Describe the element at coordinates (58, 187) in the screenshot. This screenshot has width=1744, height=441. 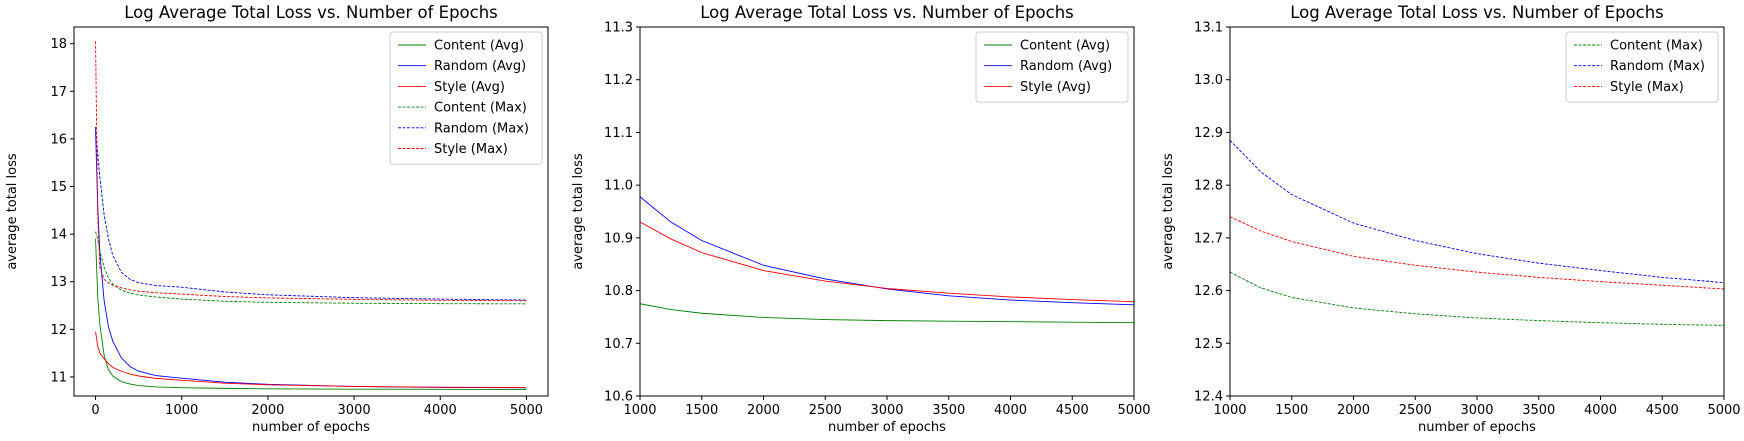
I see `y-tick-label: 15` at that location.